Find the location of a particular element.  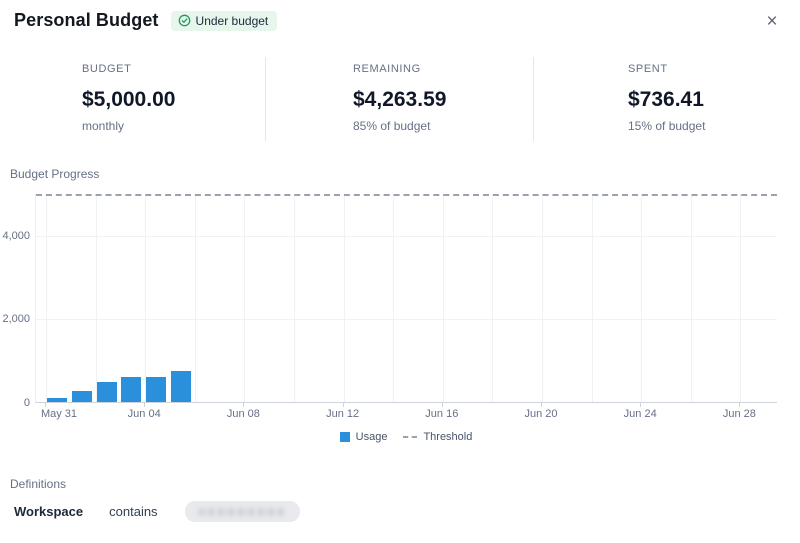

stat-budget-sub: monthly is located at coordinates (103, 126).